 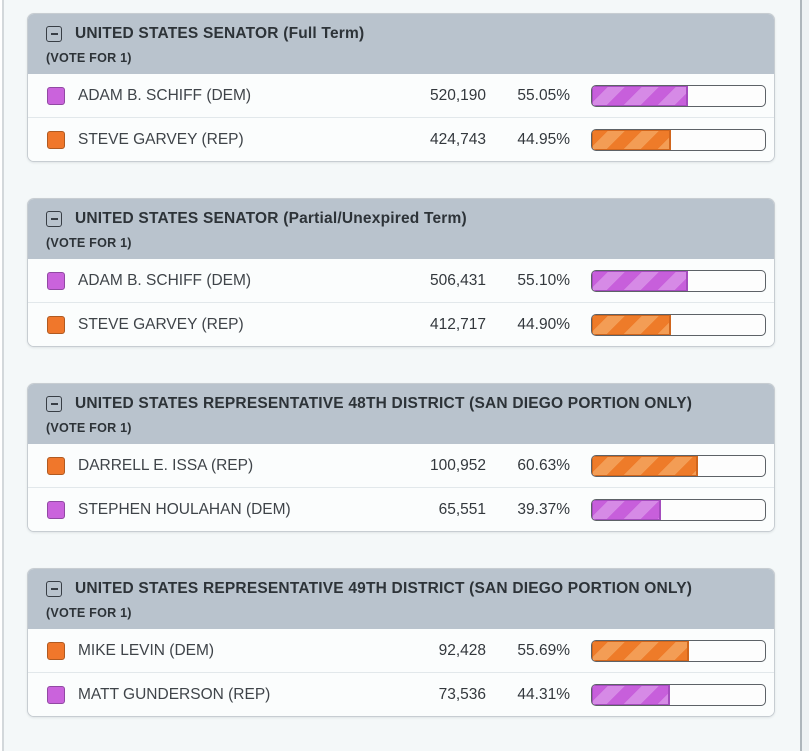 What do you see at coordinates (401, 280) in the screenshot?
I see `candidate-row: ADAM B. SCHIFF (DEM) 506,431 55.10%` at bounding box center [401, 280].